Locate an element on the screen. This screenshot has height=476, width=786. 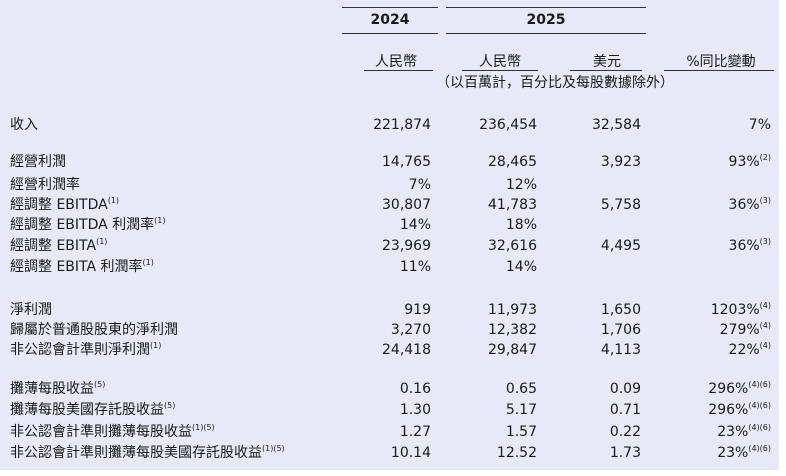
value-2025-rmb-text: 41,783 is located at coordinates (512, 205).